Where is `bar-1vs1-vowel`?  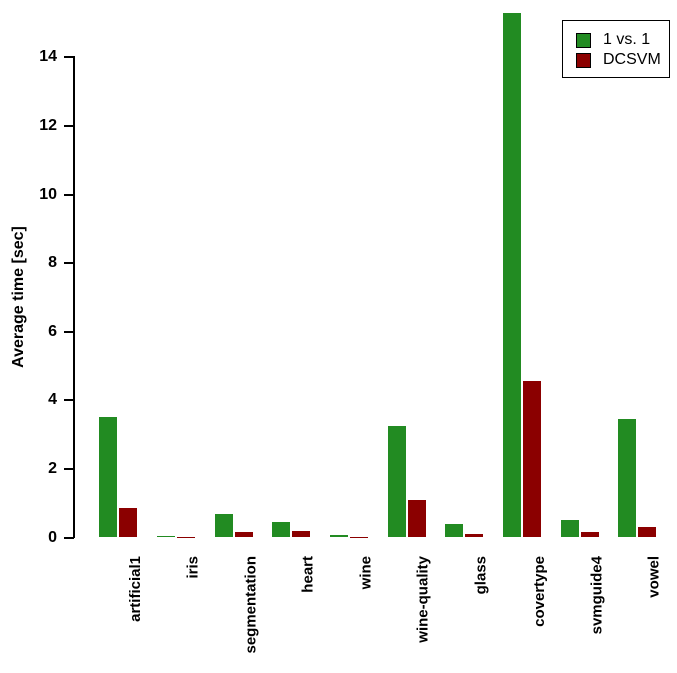
bar-1vs1-vowel is located at coordinates (627, 478).